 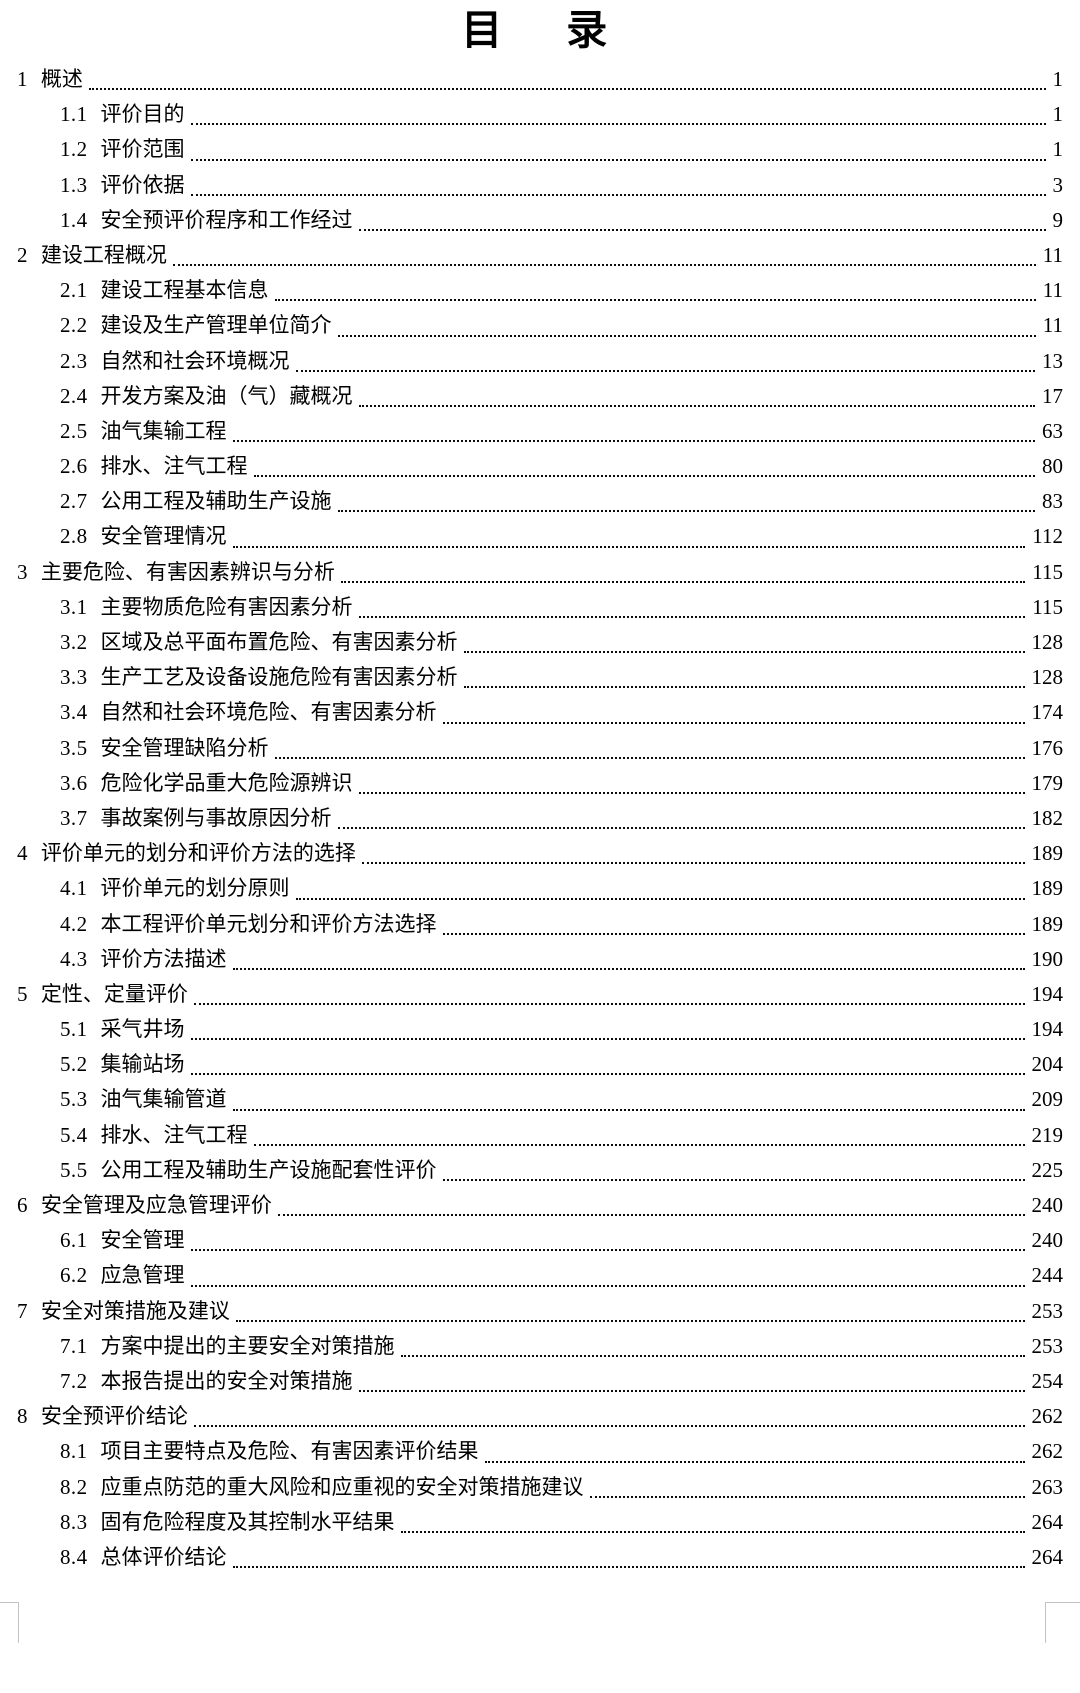 What do you see at coordinates (1047, 1486) in the screenshot?
I see `entry-page-number: 263` at bounding box center [1047, 1486].